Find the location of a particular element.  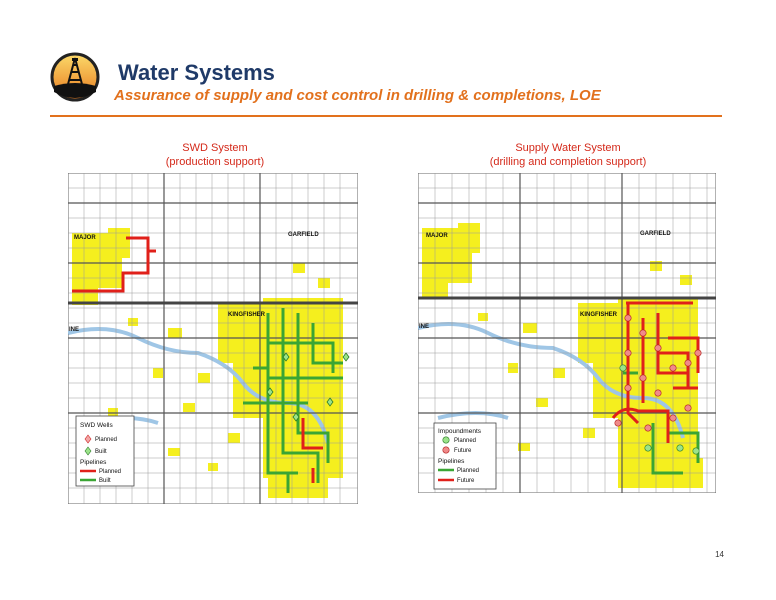

swd-caption-title: SWD System is located at coordinates (215, 148).